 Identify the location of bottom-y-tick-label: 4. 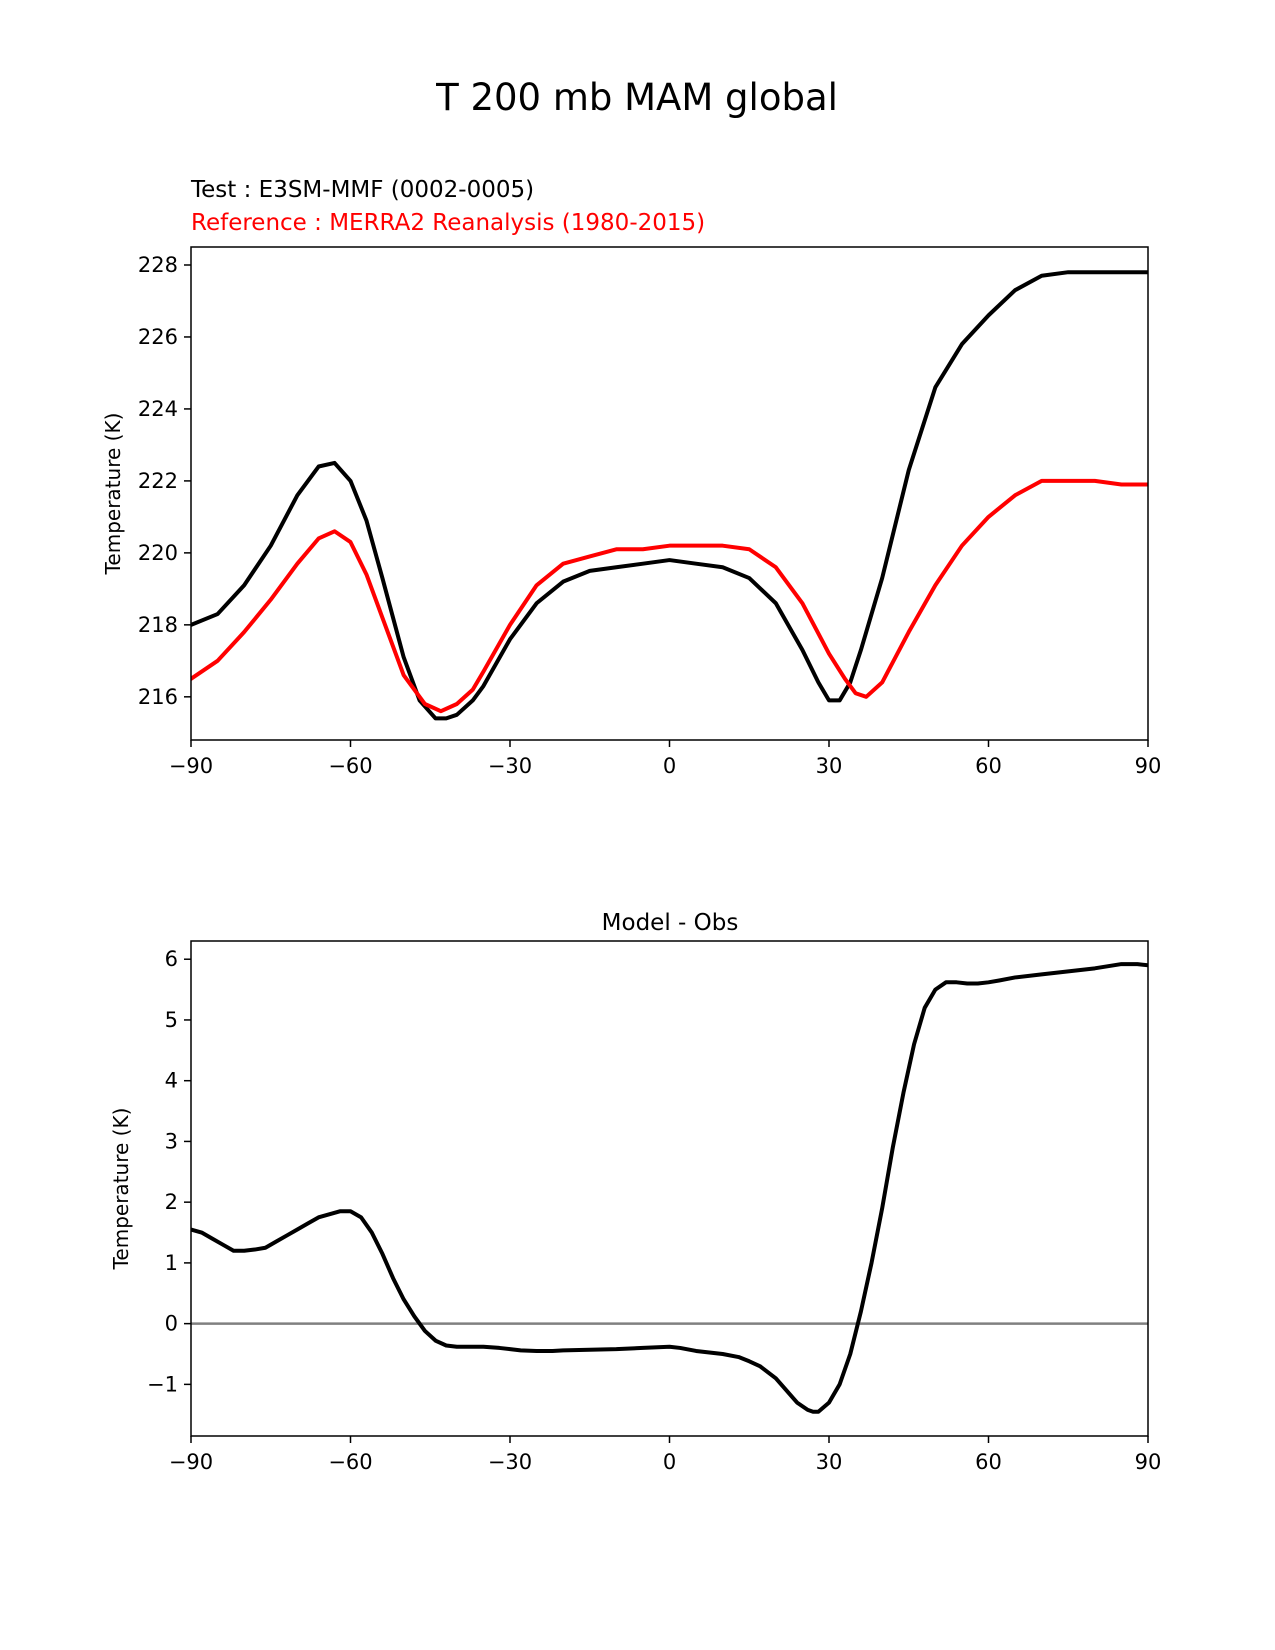
(171, 1081).